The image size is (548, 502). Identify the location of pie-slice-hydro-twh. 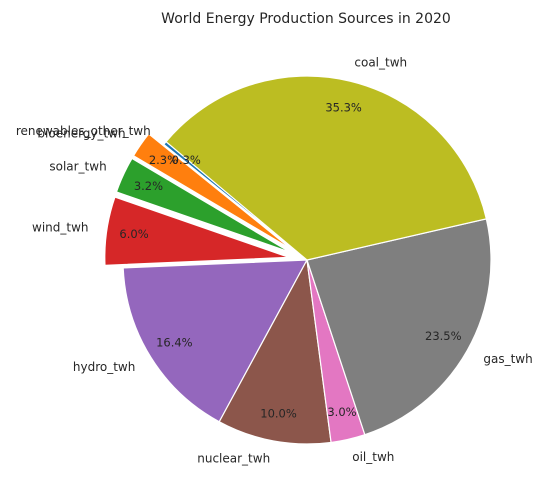
(215, 341).